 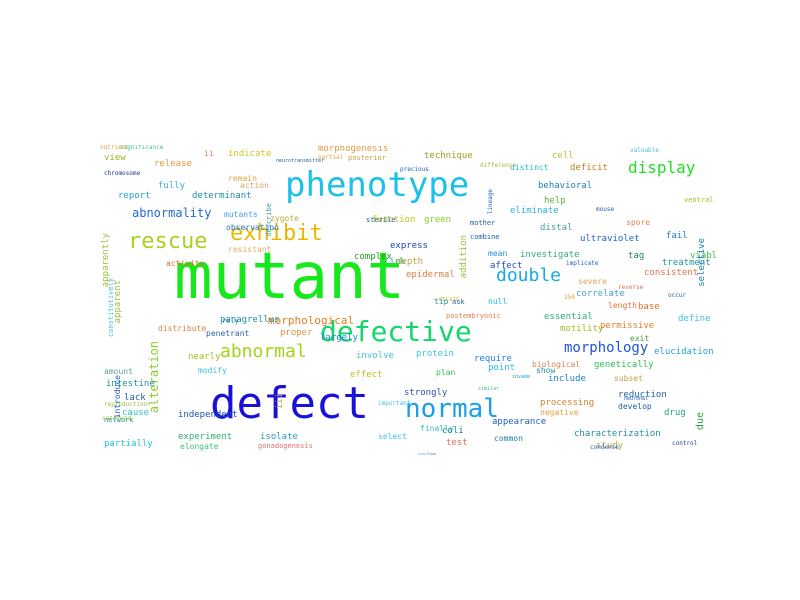 What do you see at coordinates (126, 404) in the screenshot?
I see `cloud-word: reproduction` at bounding box center [126, 404].